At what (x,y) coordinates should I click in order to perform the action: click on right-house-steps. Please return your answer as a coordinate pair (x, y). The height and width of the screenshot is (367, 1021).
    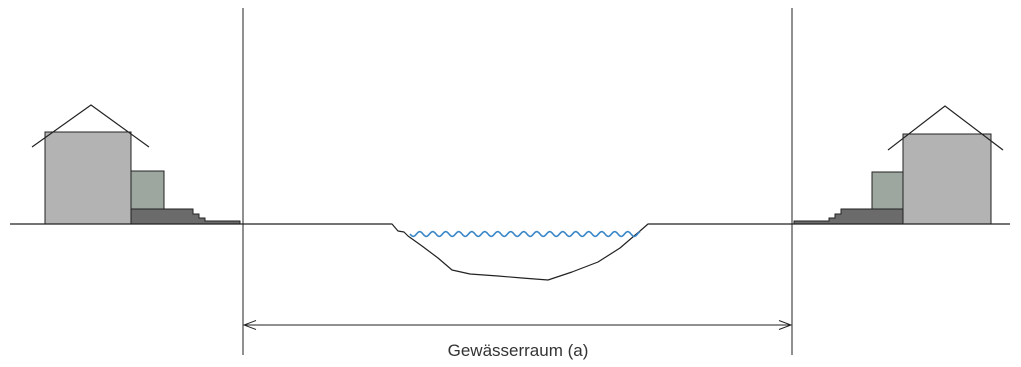
    Looking at the image, I should click on (848, 216).